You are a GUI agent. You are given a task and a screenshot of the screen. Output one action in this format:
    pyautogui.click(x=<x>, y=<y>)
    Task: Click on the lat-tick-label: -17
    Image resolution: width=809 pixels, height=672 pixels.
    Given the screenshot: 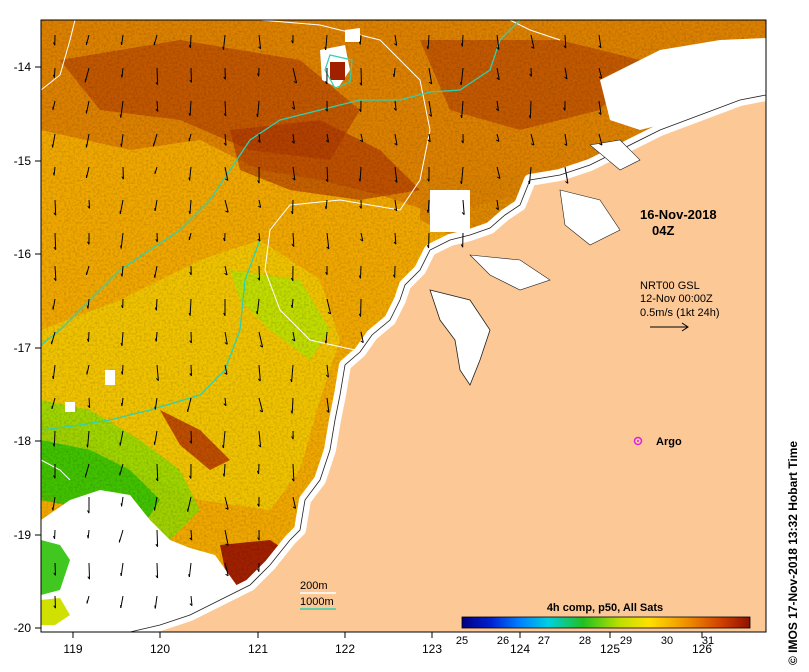 What is the action you would take?
    pyautogui.click(x=23, y=348)
    